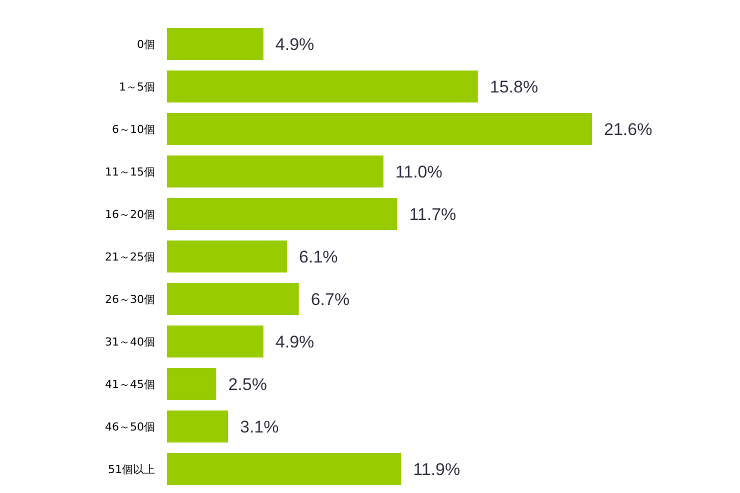 This screenshot has width=740, height=493. I want to click on data-label: 6.1%, so click(318, 257).